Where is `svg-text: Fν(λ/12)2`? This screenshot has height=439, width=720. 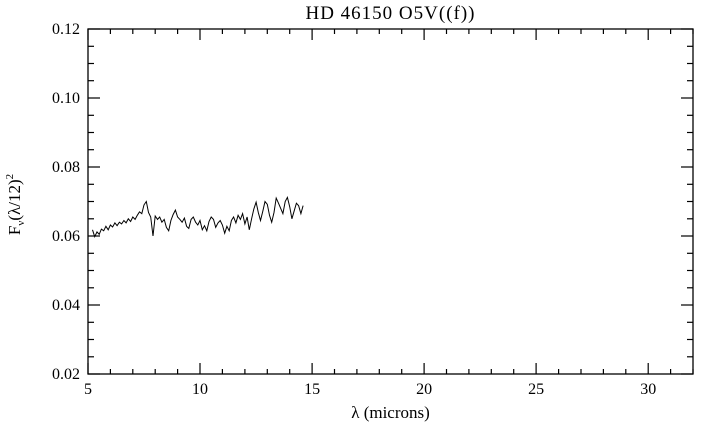 svg-text: Fν(λ/12)2 is located at coordinates (15, 204).